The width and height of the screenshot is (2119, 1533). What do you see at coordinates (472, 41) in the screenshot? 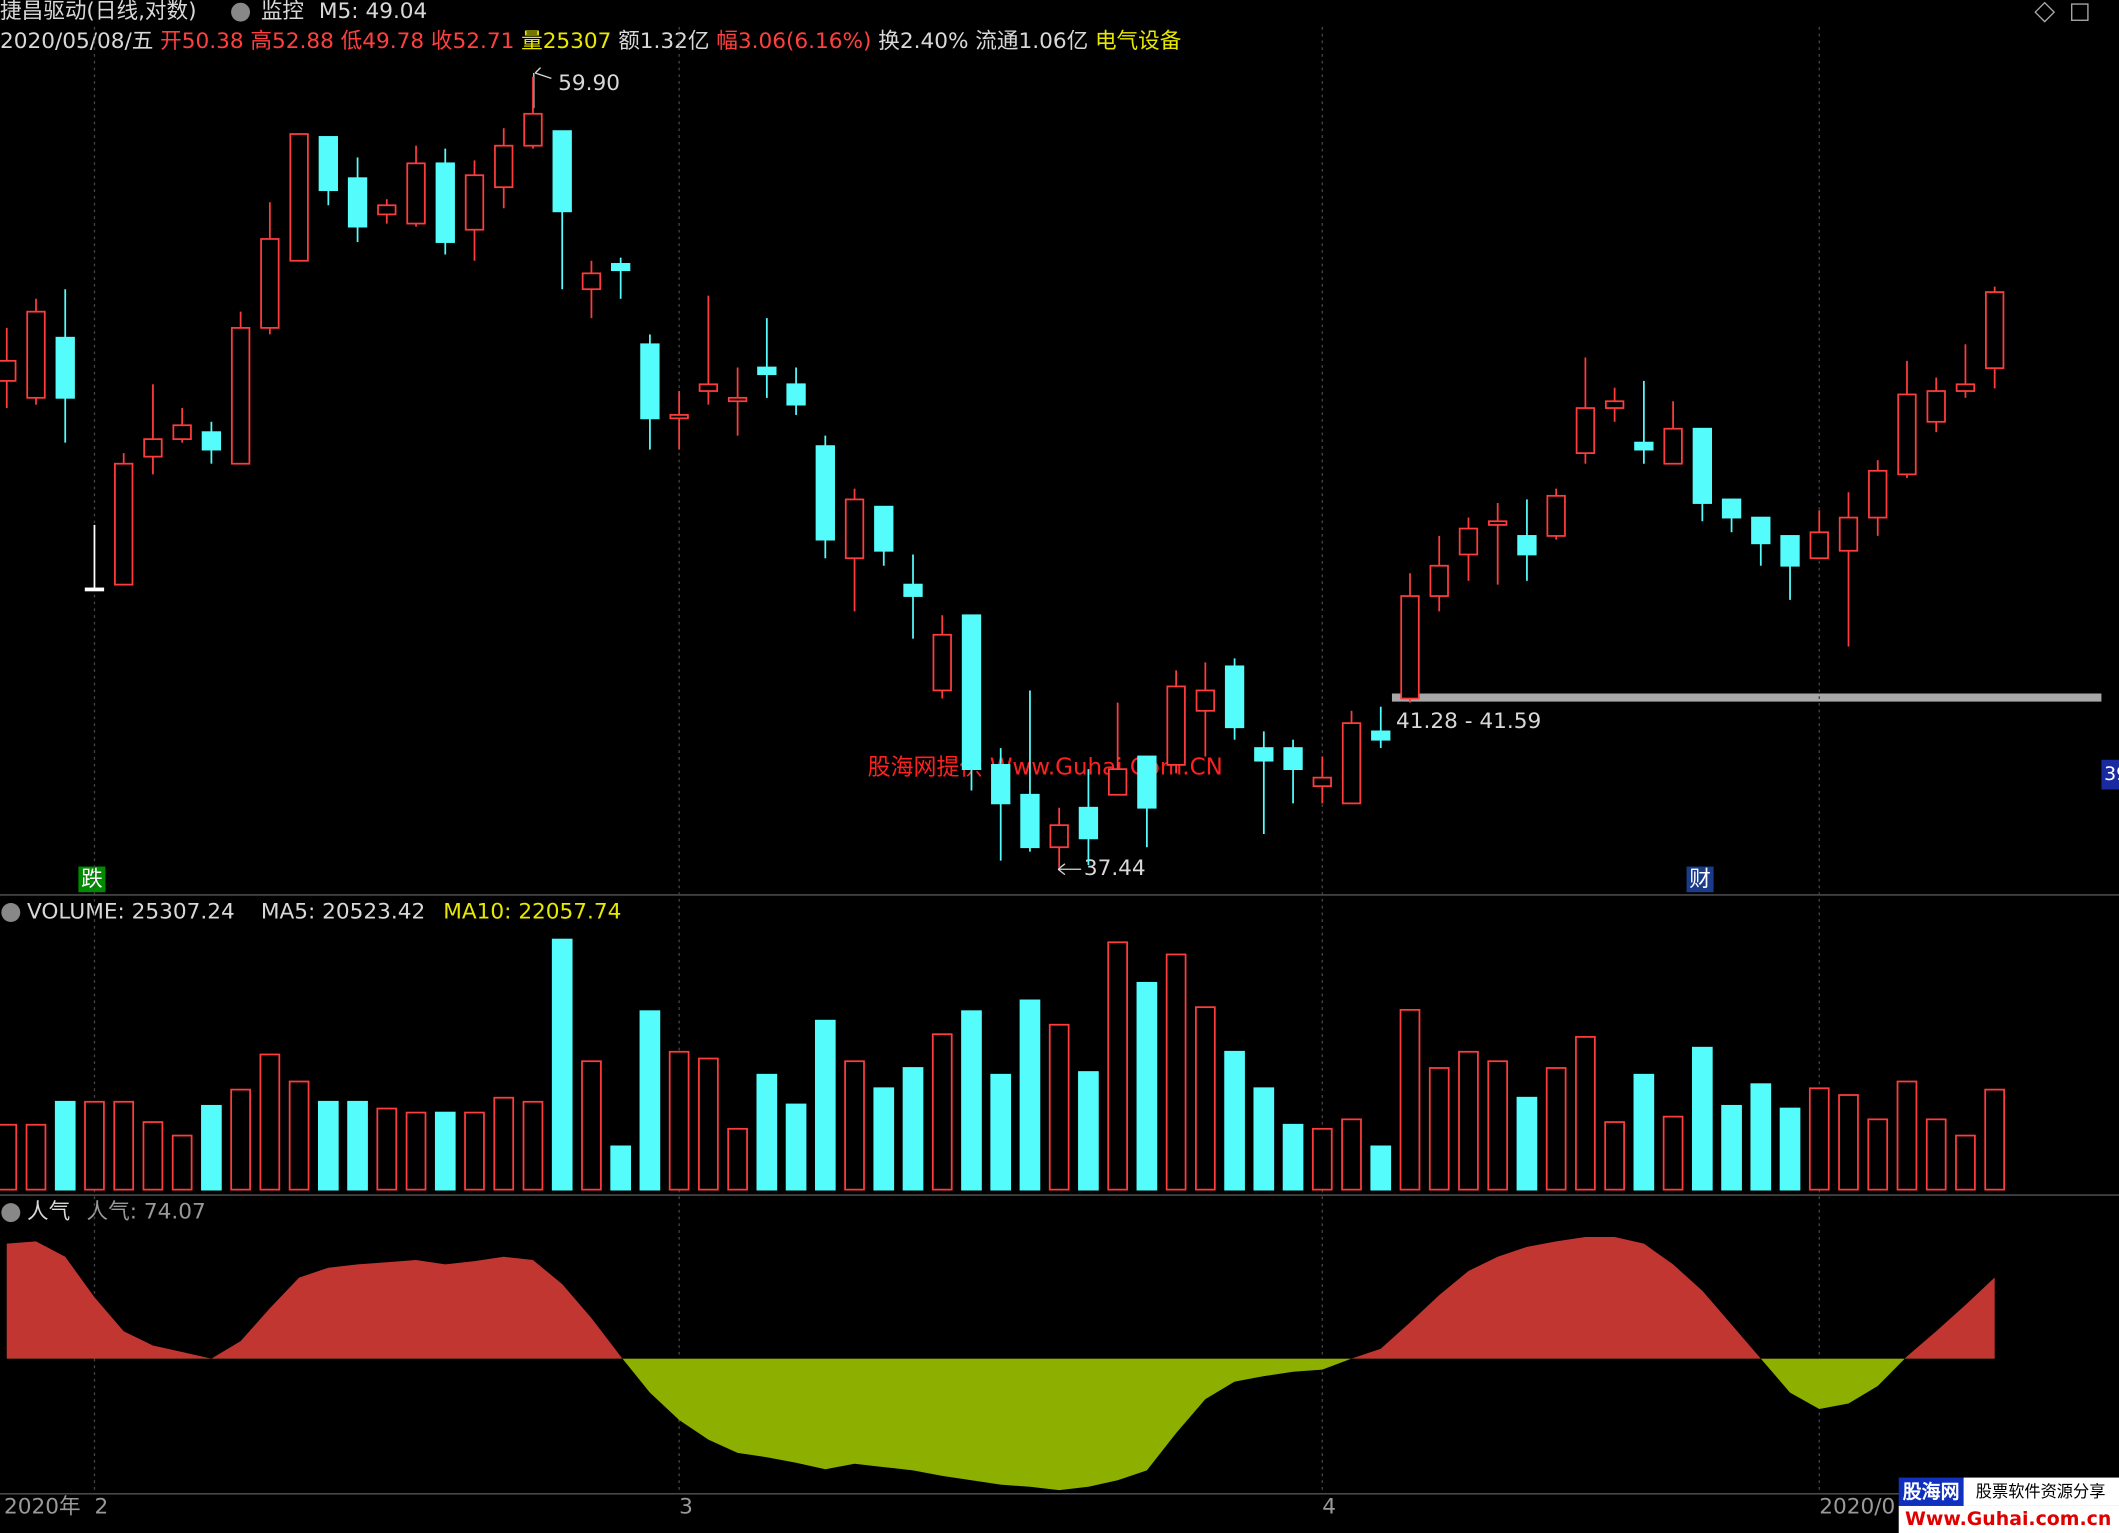
I see `info-item: 收52.71` at bounding box center [472, 41].